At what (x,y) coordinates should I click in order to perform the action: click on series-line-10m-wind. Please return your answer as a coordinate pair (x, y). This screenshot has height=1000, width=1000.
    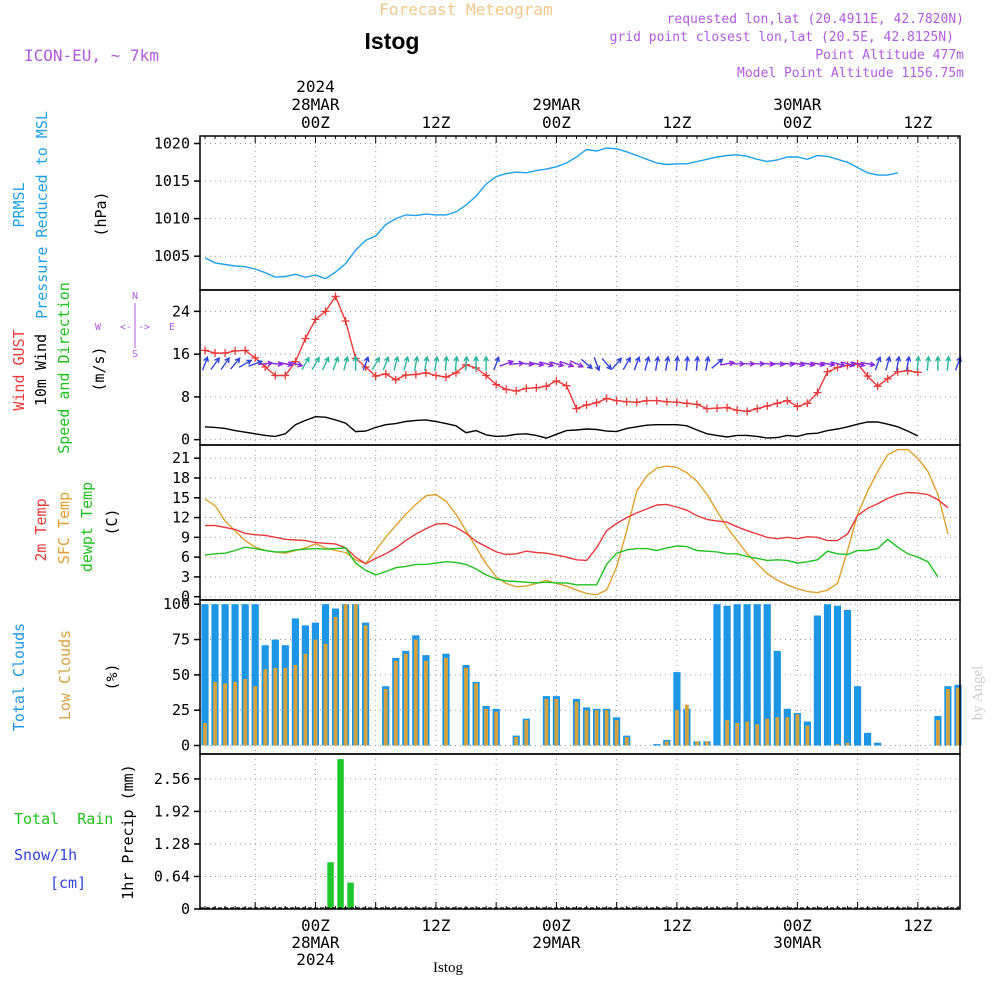
    Looking at the image, I should click on (561, 427).